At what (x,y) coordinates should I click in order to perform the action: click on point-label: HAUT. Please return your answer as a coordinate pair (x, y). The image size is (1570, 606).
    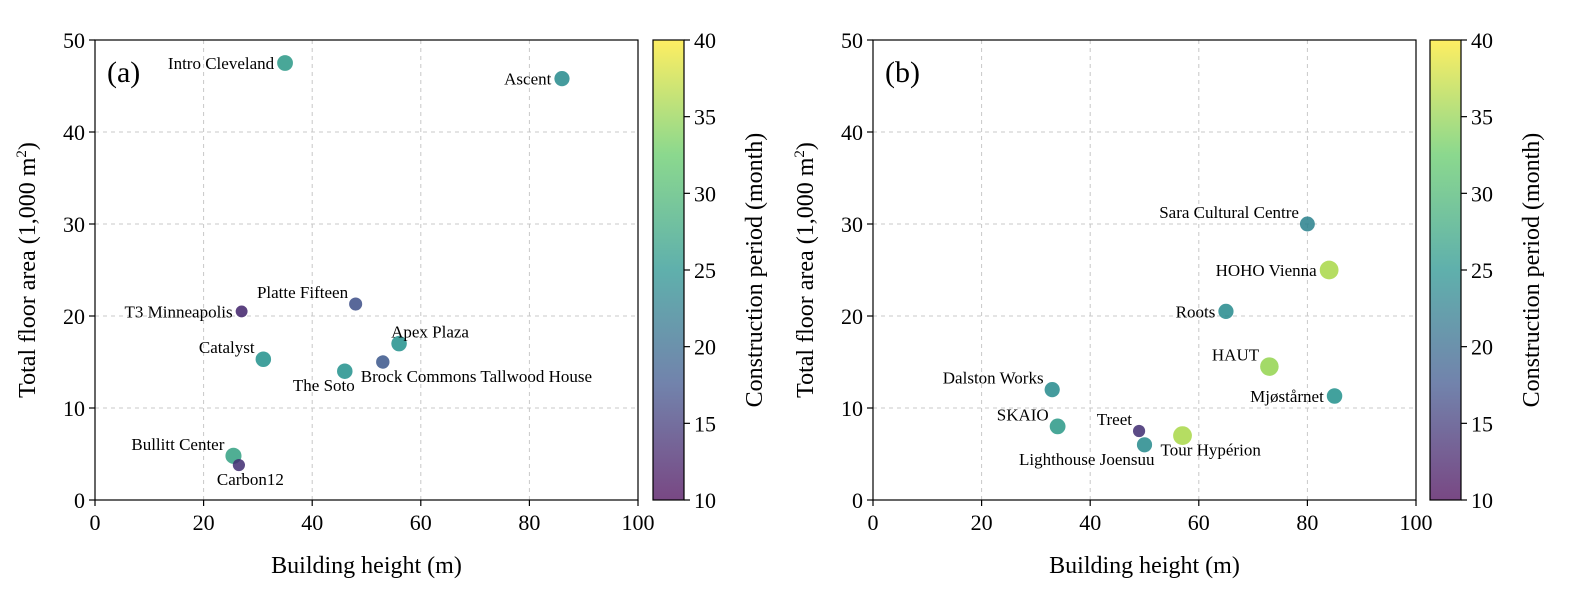
    Looking at the image, I should click on (1236, 355).